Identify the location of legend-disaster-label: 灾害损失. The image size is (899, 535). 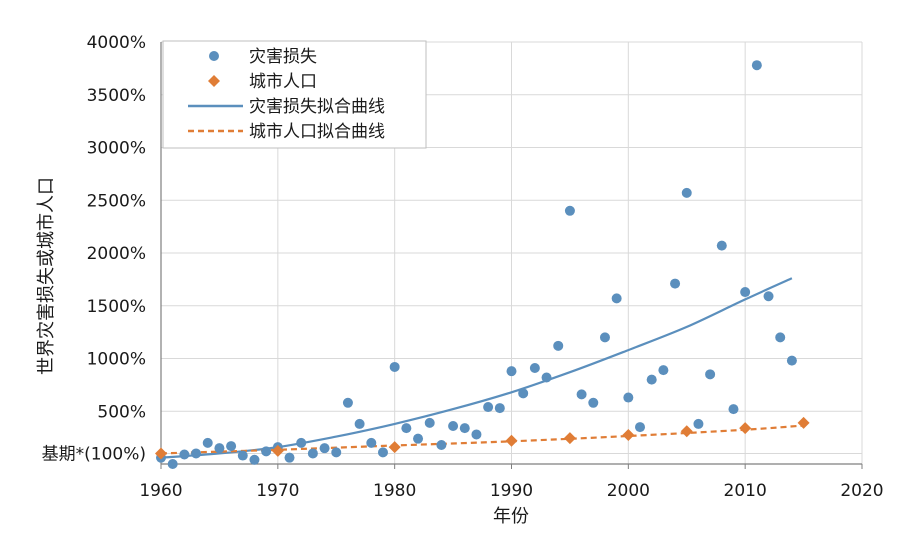
(283, 57).